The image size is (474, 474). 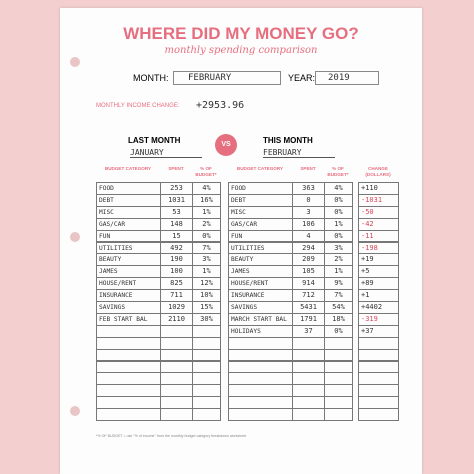 I want to click on this-month: FEBRUARY, so click(x=299, y=153).